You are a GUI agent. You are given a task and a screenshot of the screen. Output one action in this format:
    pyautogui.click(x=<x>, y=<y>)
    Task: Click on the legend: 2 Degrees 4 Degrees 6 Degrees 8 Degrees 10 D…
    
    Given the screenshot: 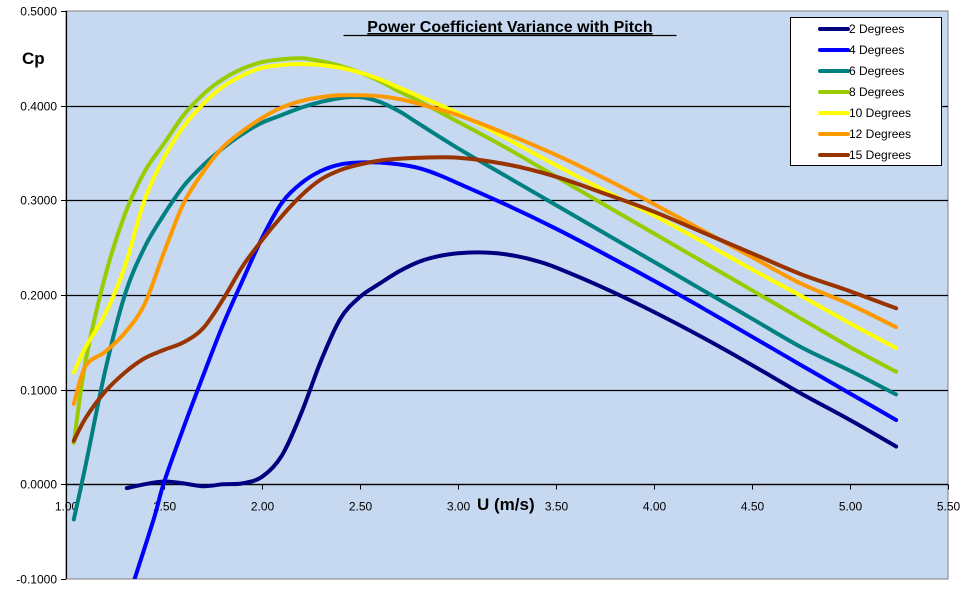 What is the action you would take?
    pyautogui.click(x=866, y=91)
    